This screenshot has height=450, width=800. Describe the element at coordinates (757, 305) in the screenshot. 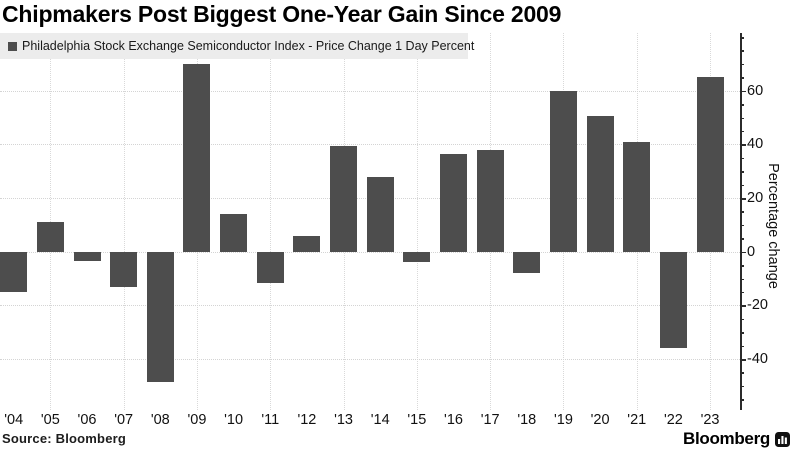

I see `y-tick-label: -20` at that location.